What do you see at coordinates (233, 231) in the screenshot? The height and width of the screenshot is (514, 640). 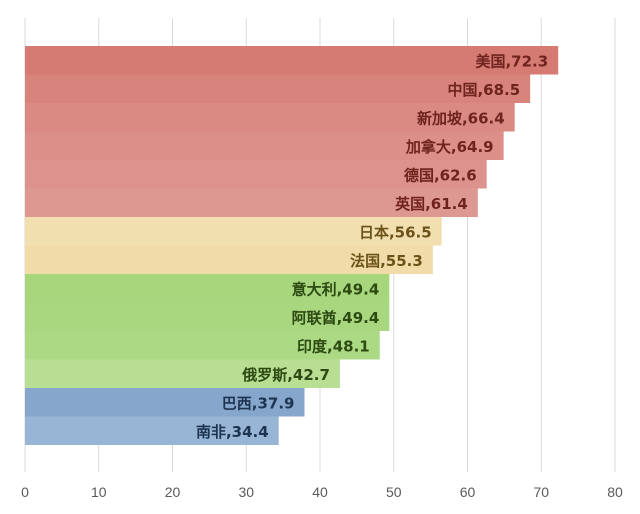 I see `bar-日本` at bounding box center [233, 231].